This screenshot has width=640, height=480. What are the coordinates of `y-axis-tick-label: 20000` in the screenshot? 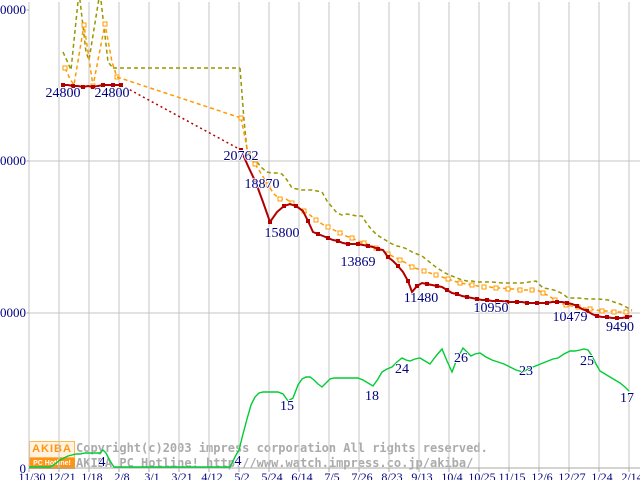 It's located at (13, 160).